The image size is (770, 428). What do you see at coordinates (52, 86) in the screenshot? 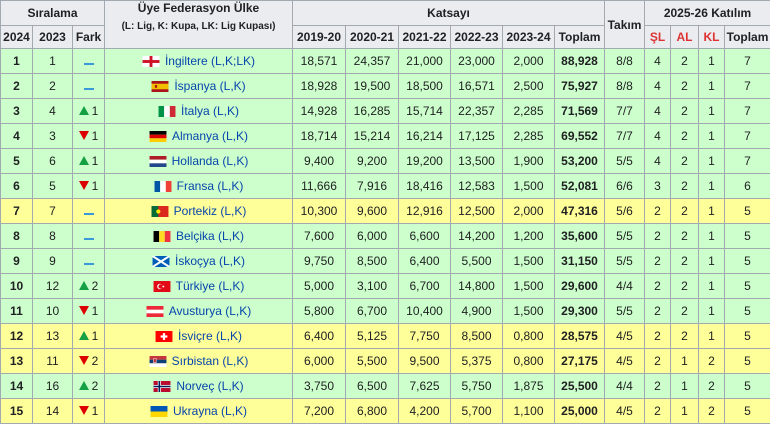
I see `rank-2023-cell: 2` at bounding box center [52, 86].